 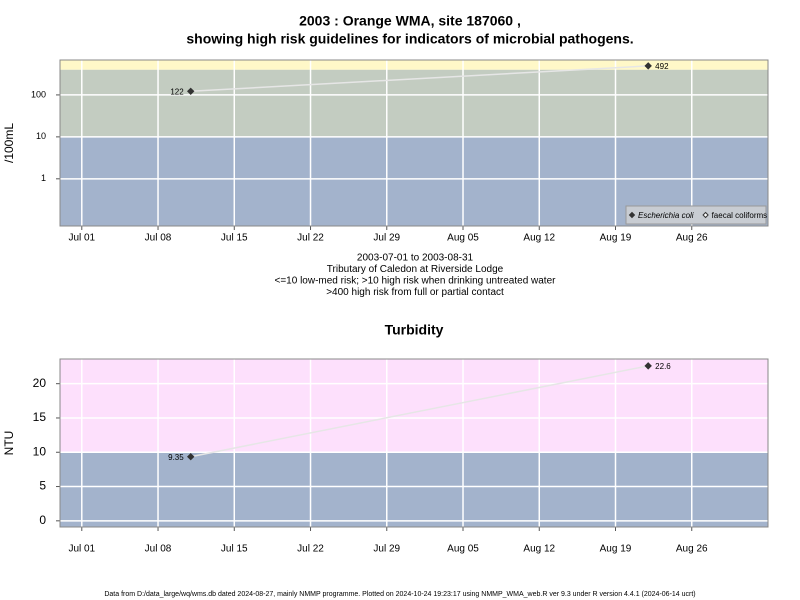 I want to click on data-label: 22.6, so click(x=663, y=366).